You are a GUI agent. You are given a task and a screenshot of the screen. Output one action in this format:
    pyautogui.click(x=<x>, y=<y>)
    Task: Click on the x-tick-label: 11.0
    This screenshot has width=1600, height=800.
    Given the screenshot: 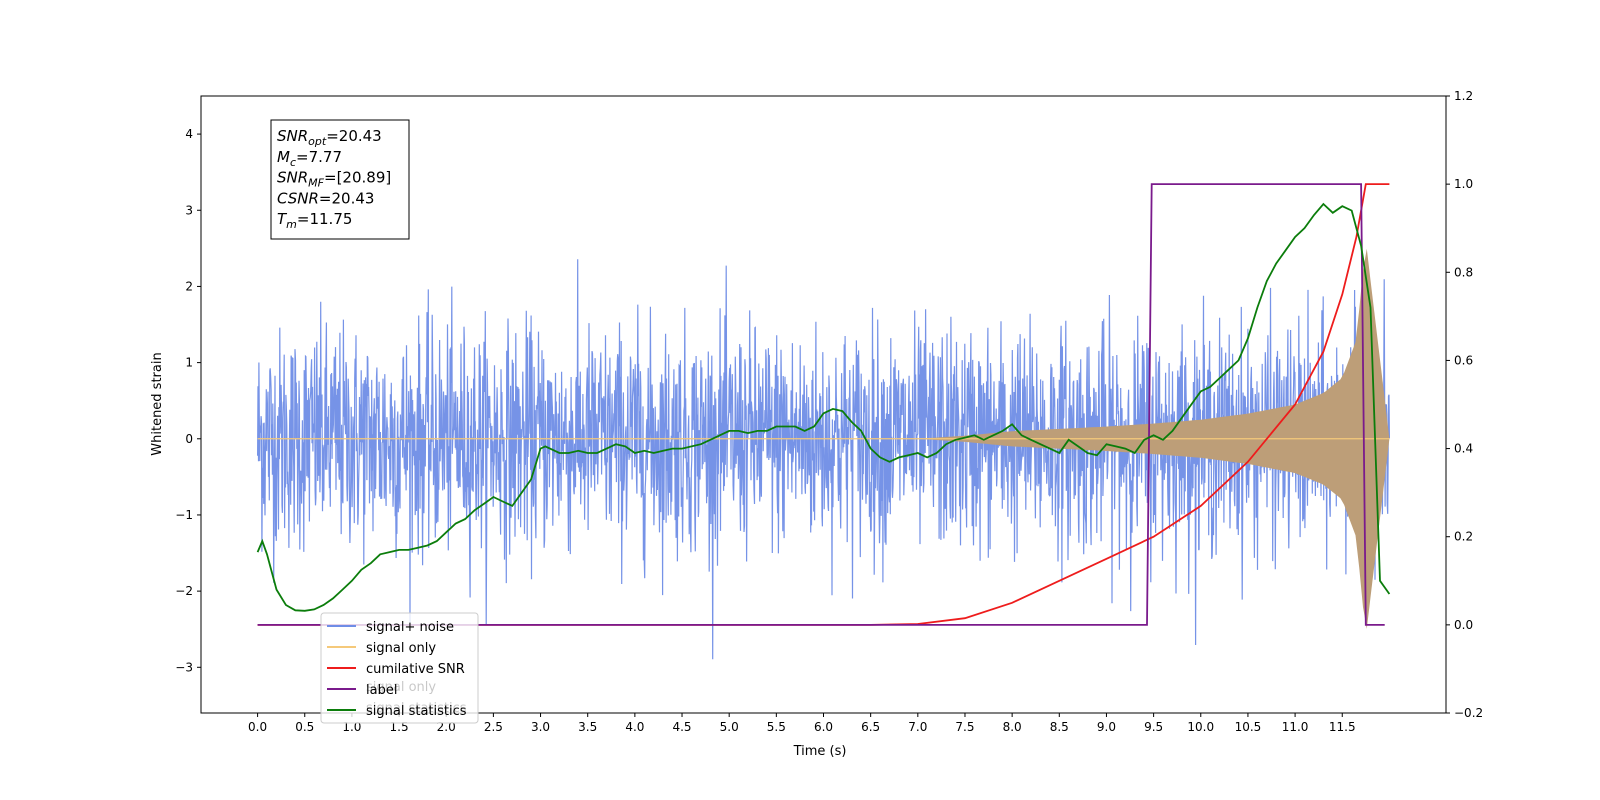 What is the action you would take?
    pyautogui.click(x=1295, y=727)
    